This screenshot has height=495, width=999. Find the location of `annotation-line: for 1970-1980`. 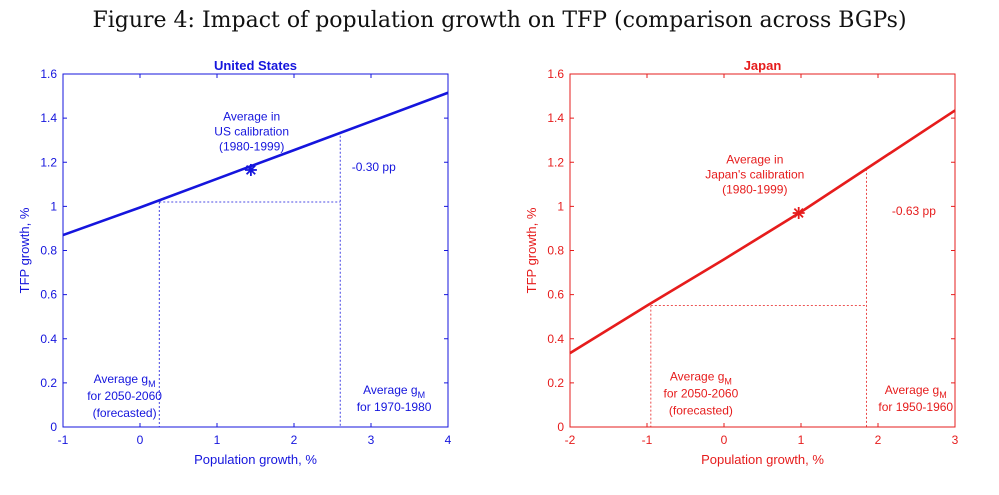

annotation-line: for 1970-1980 is located at coordinates (394, 407).